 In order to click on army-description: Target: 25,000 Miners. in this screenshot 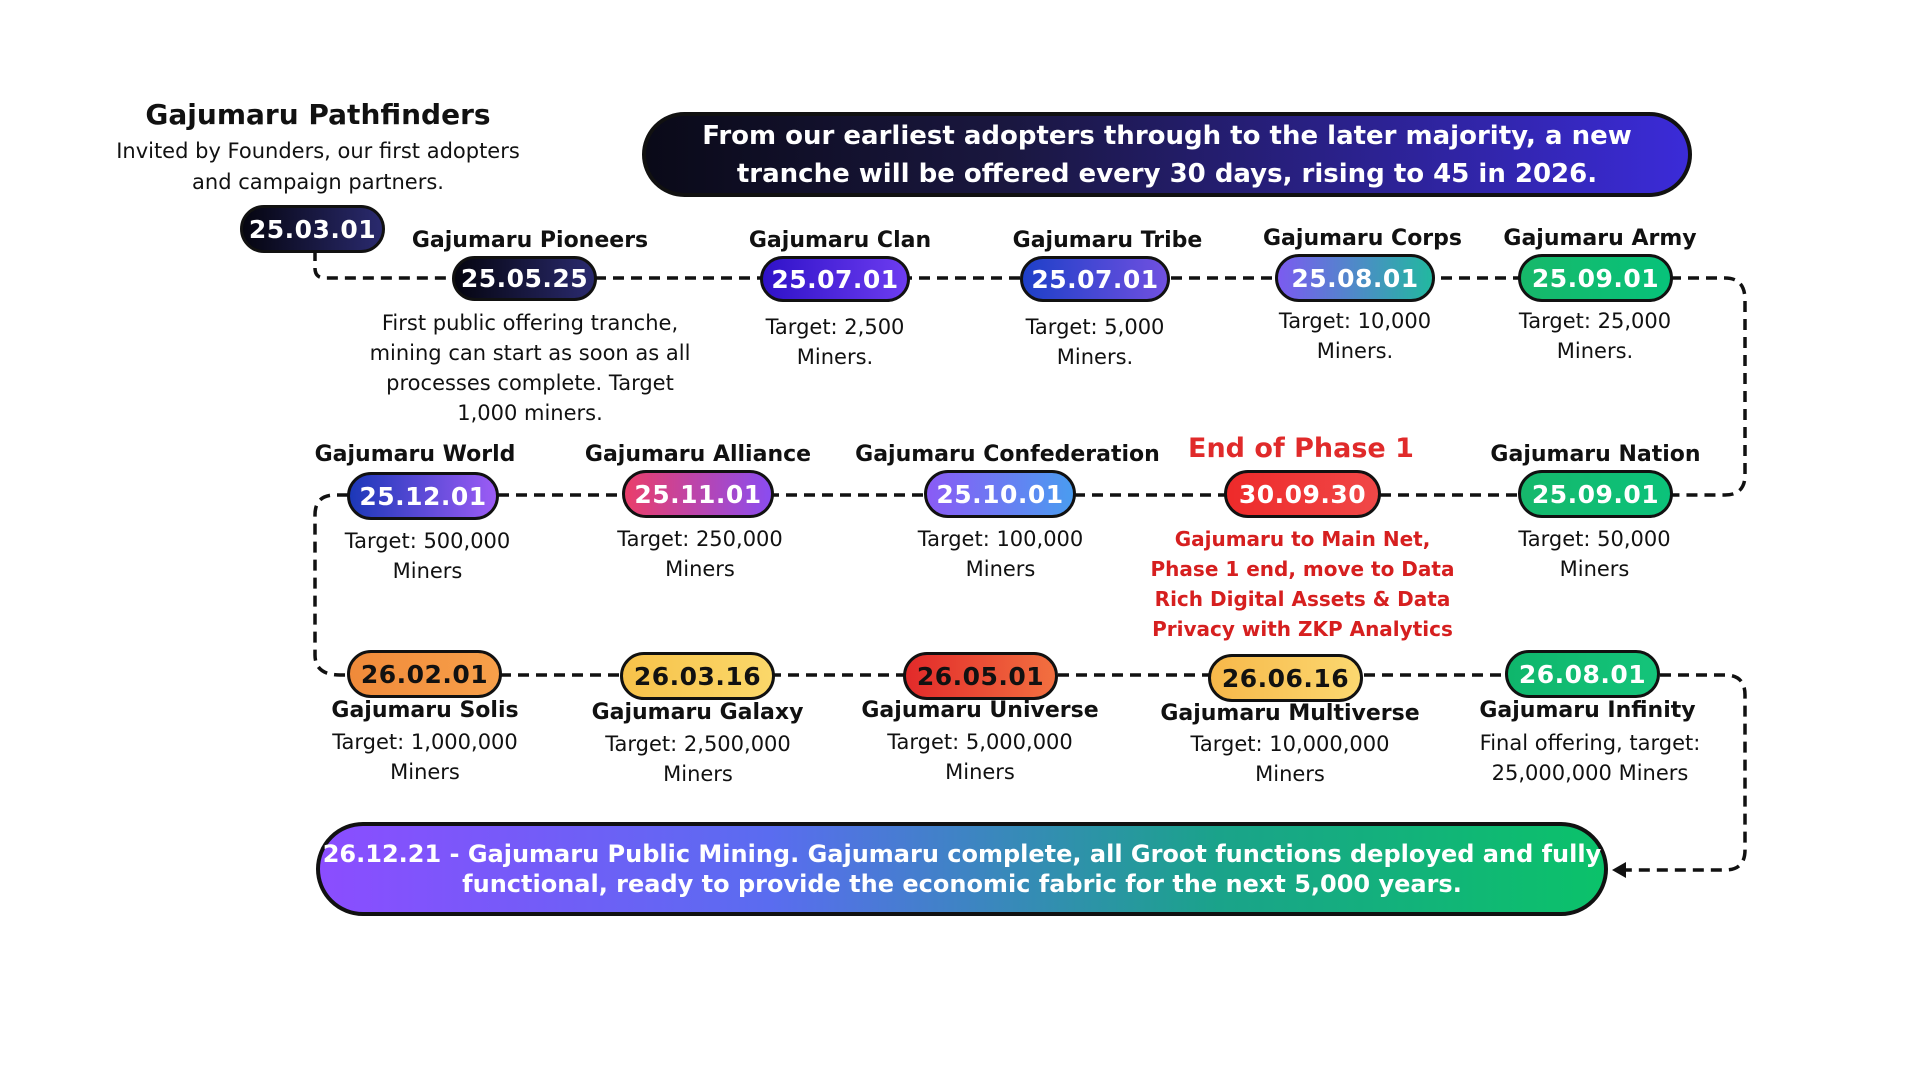, I will do `click(1595, 336)`.